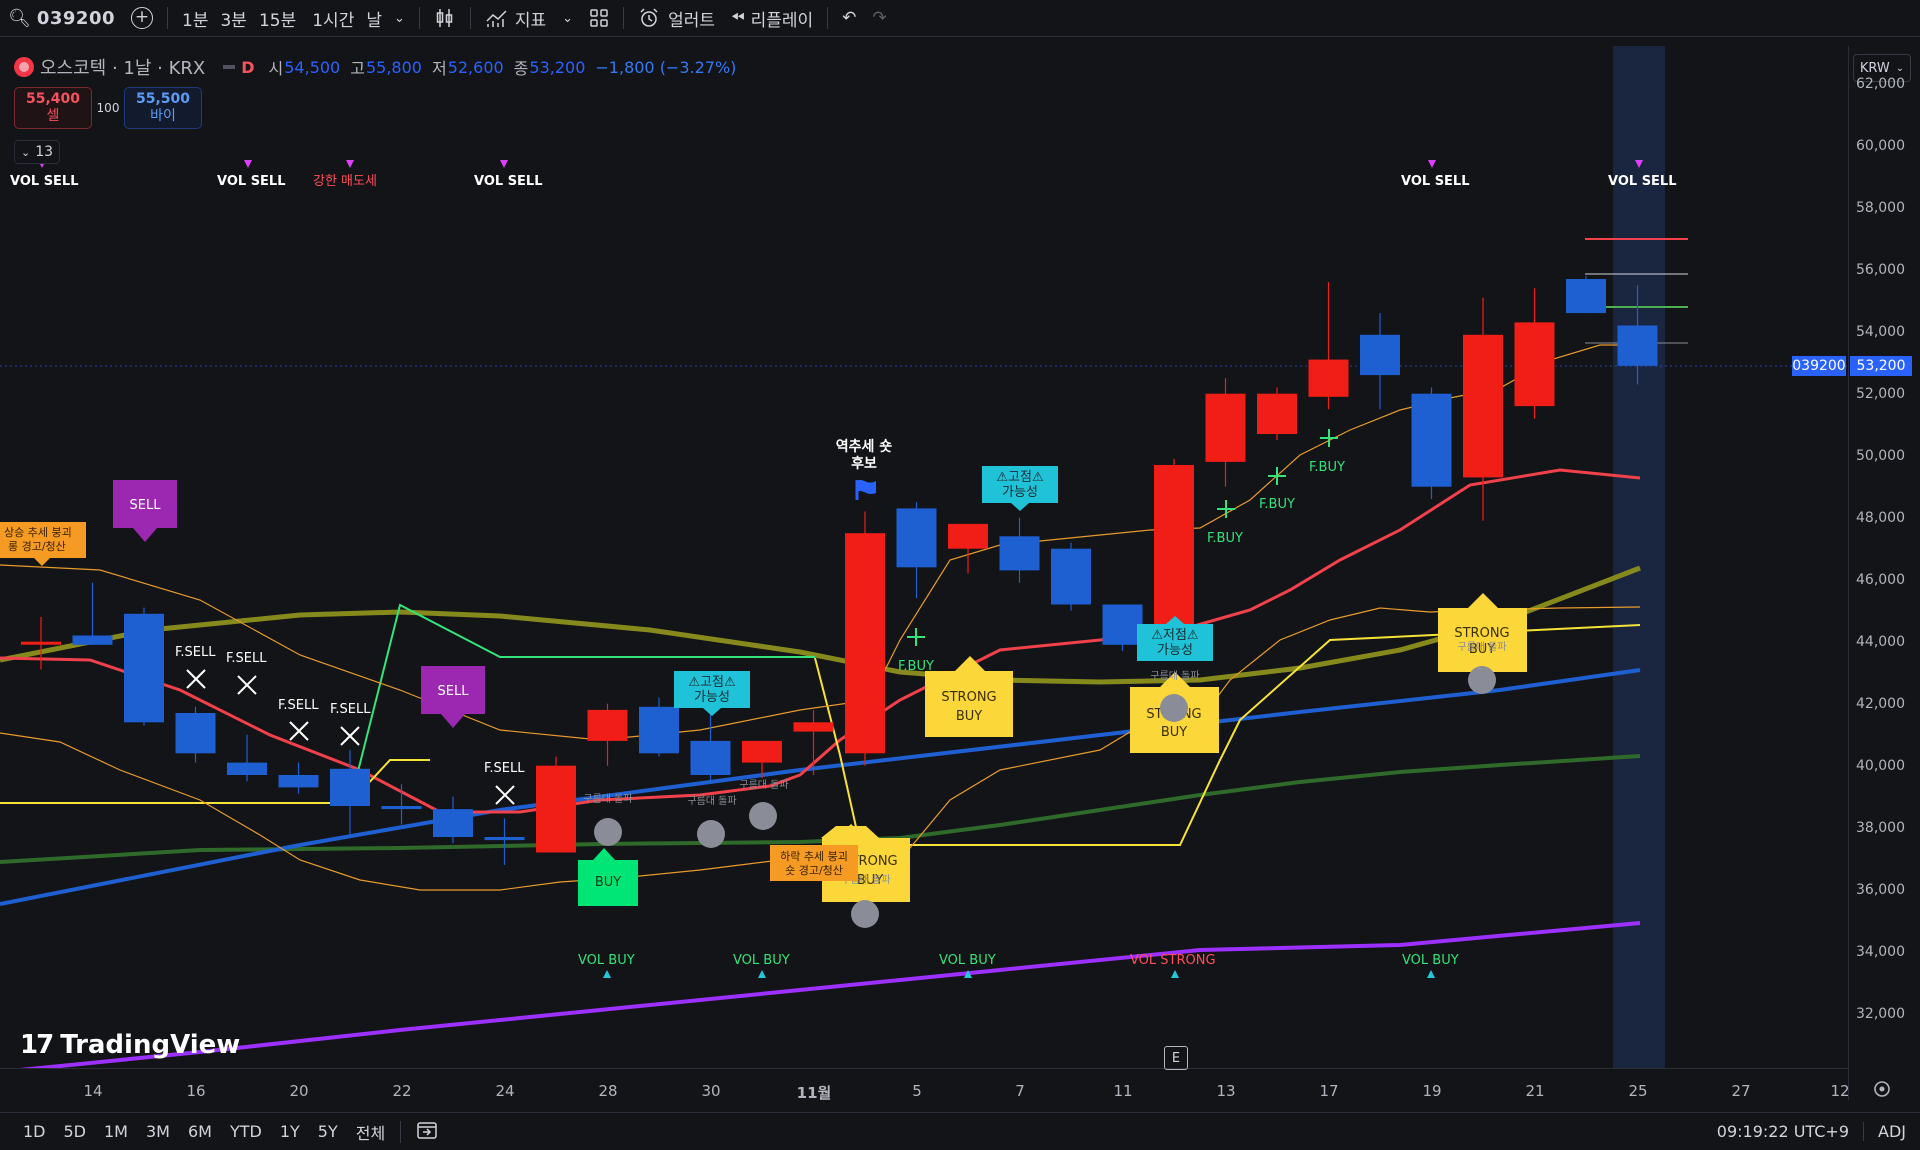 Image resolution: width=1920 pixels, height=1150 pixels. Describe the element at coordinates (1226, 1091) in the screenshot. I see `time-axis-label: 13` at that location.